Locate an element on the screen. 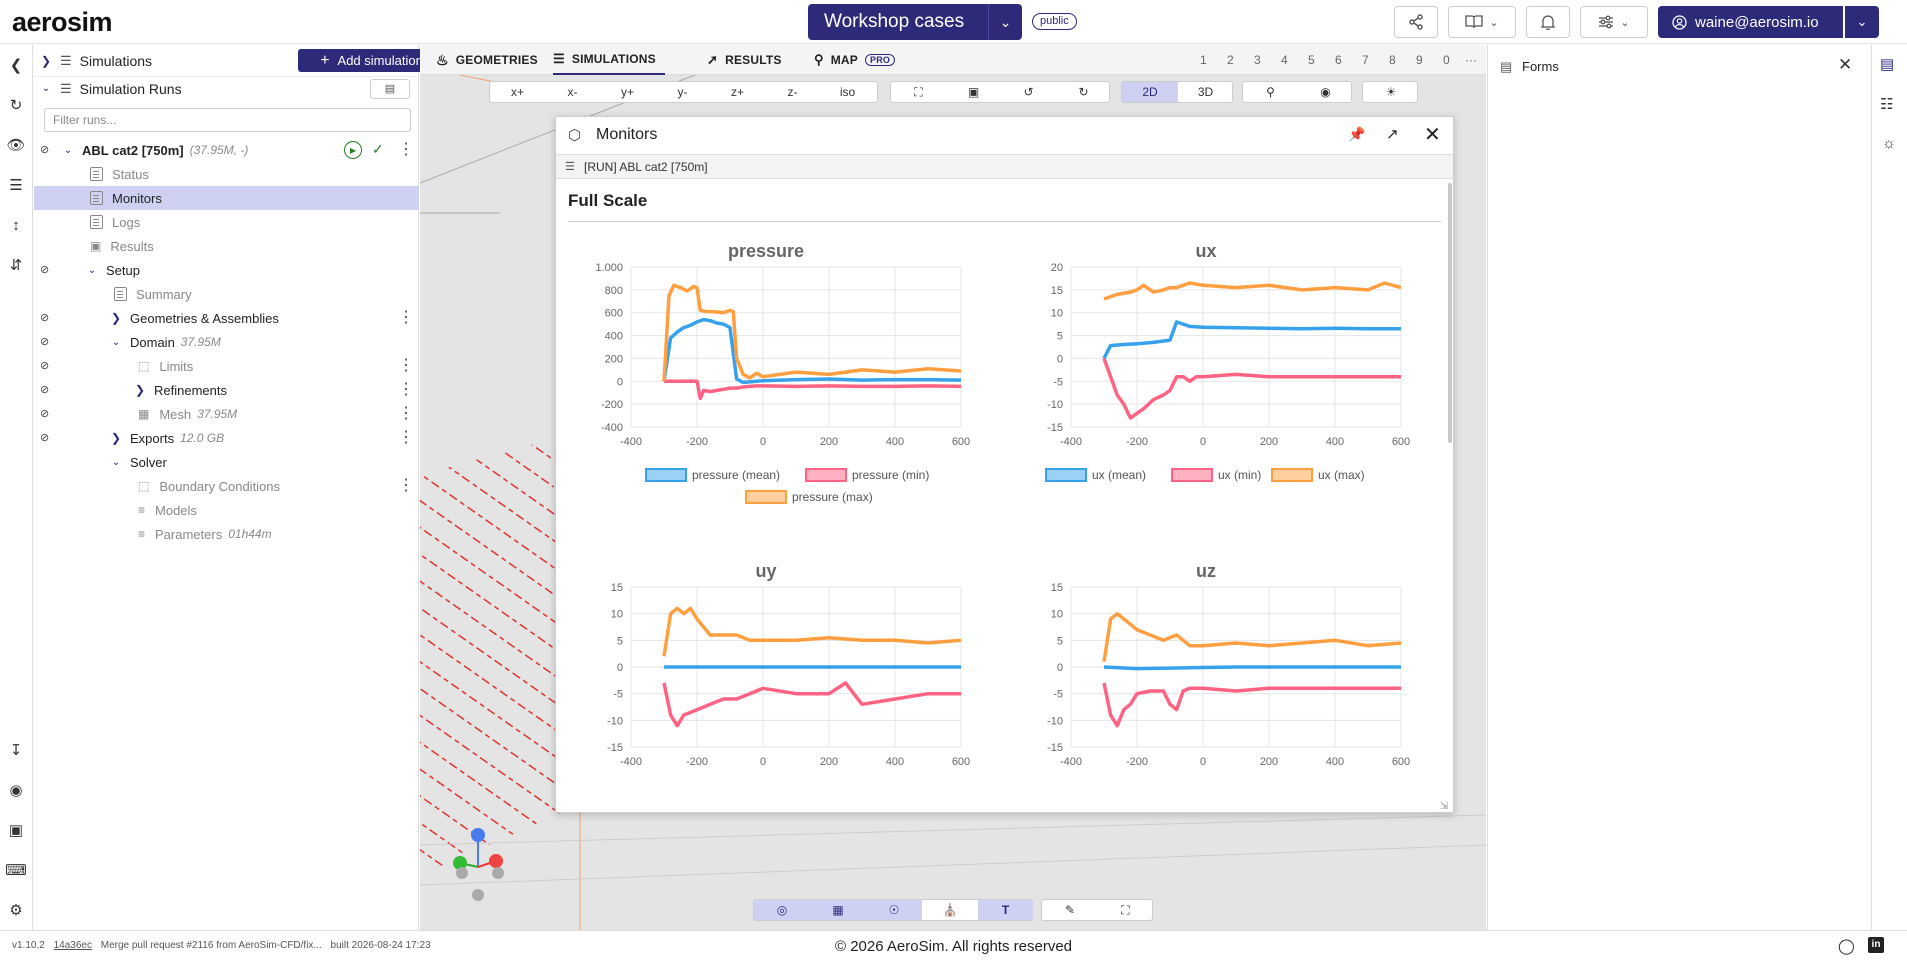 This screenshot has height=960, width=1907. run-play-icon: ▶ is located at coordinates (353, 150).